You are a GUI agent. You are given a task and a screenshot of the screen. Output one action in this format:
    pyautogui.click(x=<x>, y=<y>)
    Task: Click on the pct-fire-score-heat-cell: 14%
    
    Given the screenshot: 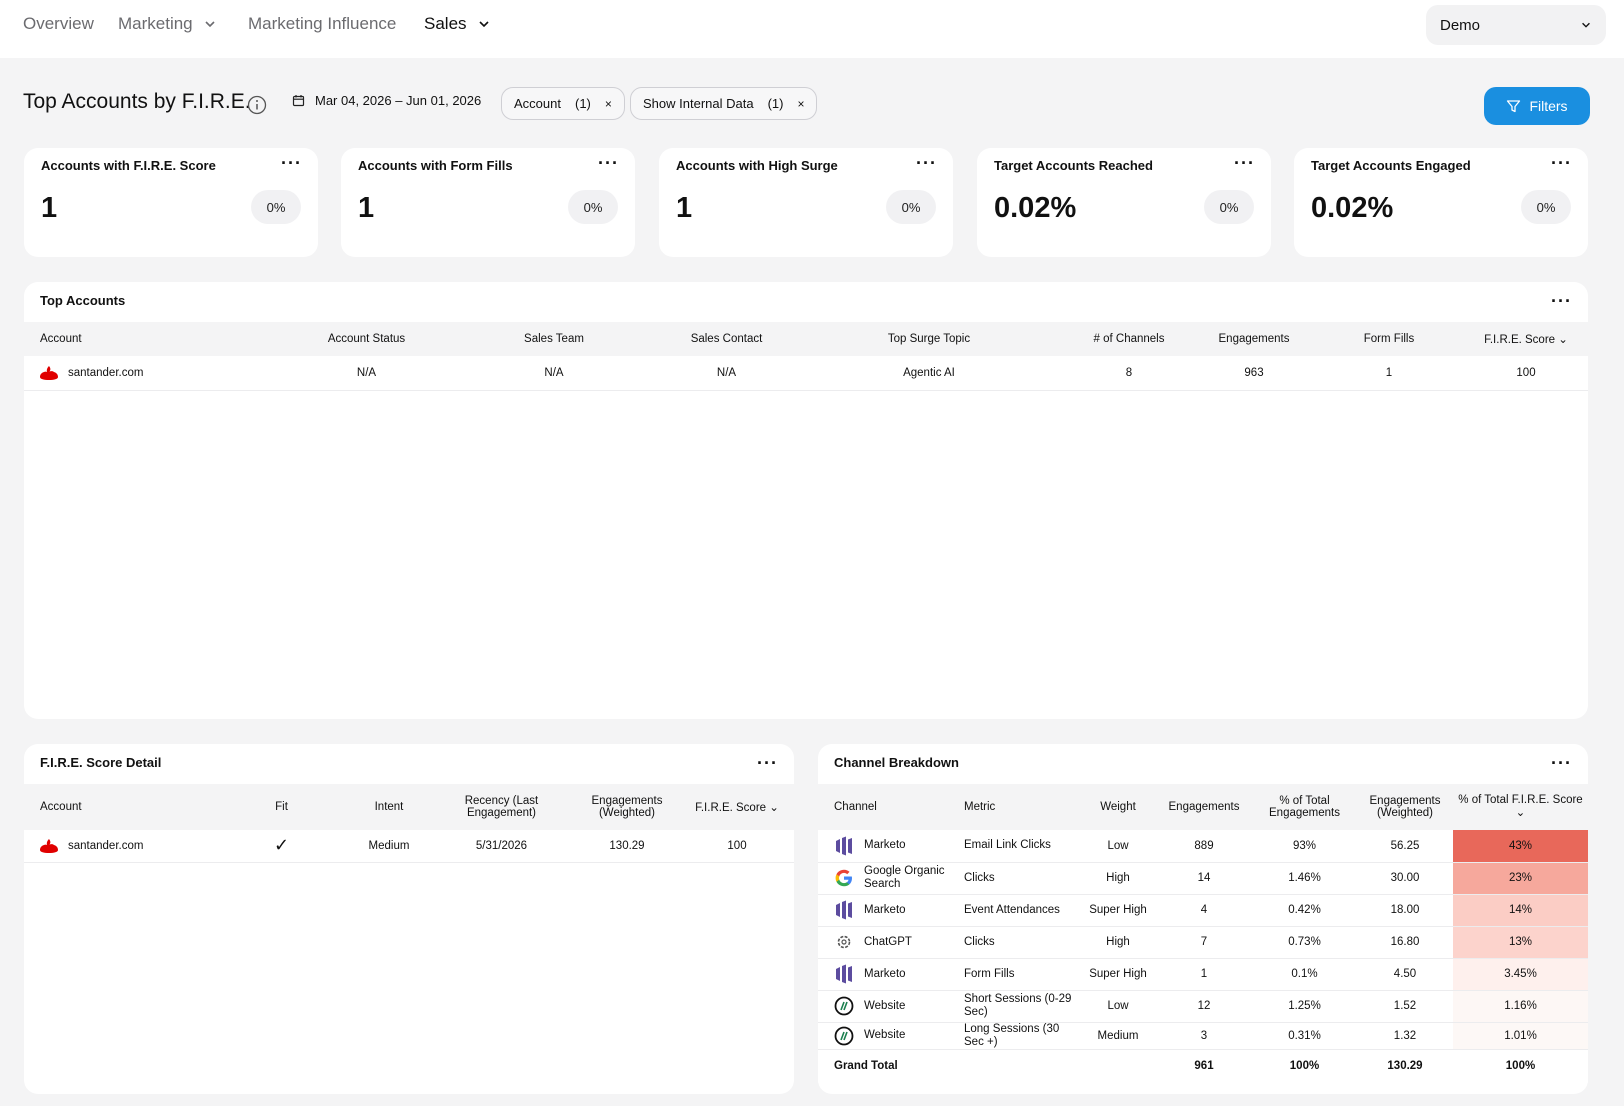 What is the action you would take?
    pyautogui.click(x=1520, y=910)
    